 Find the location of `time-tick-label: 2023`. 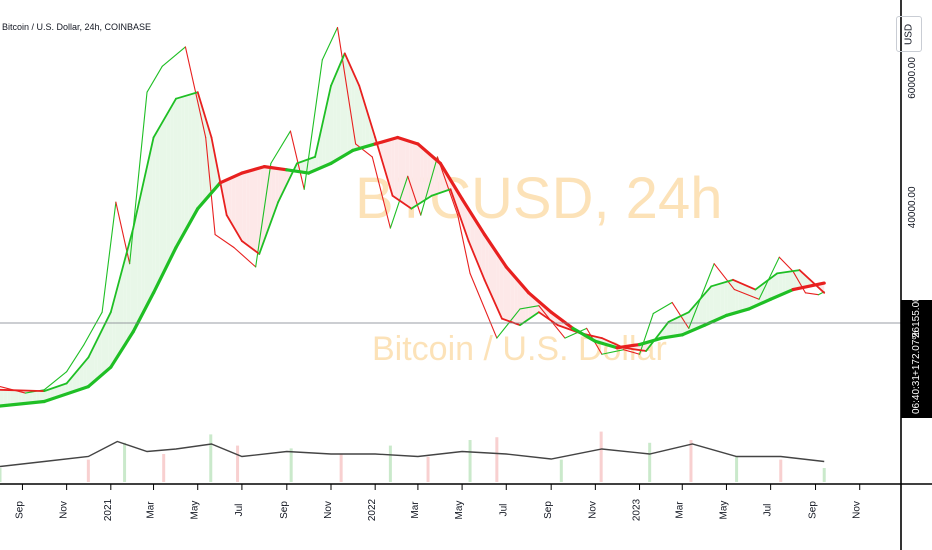

time-tick-label: 2023 is located at coordinates (637, 509).